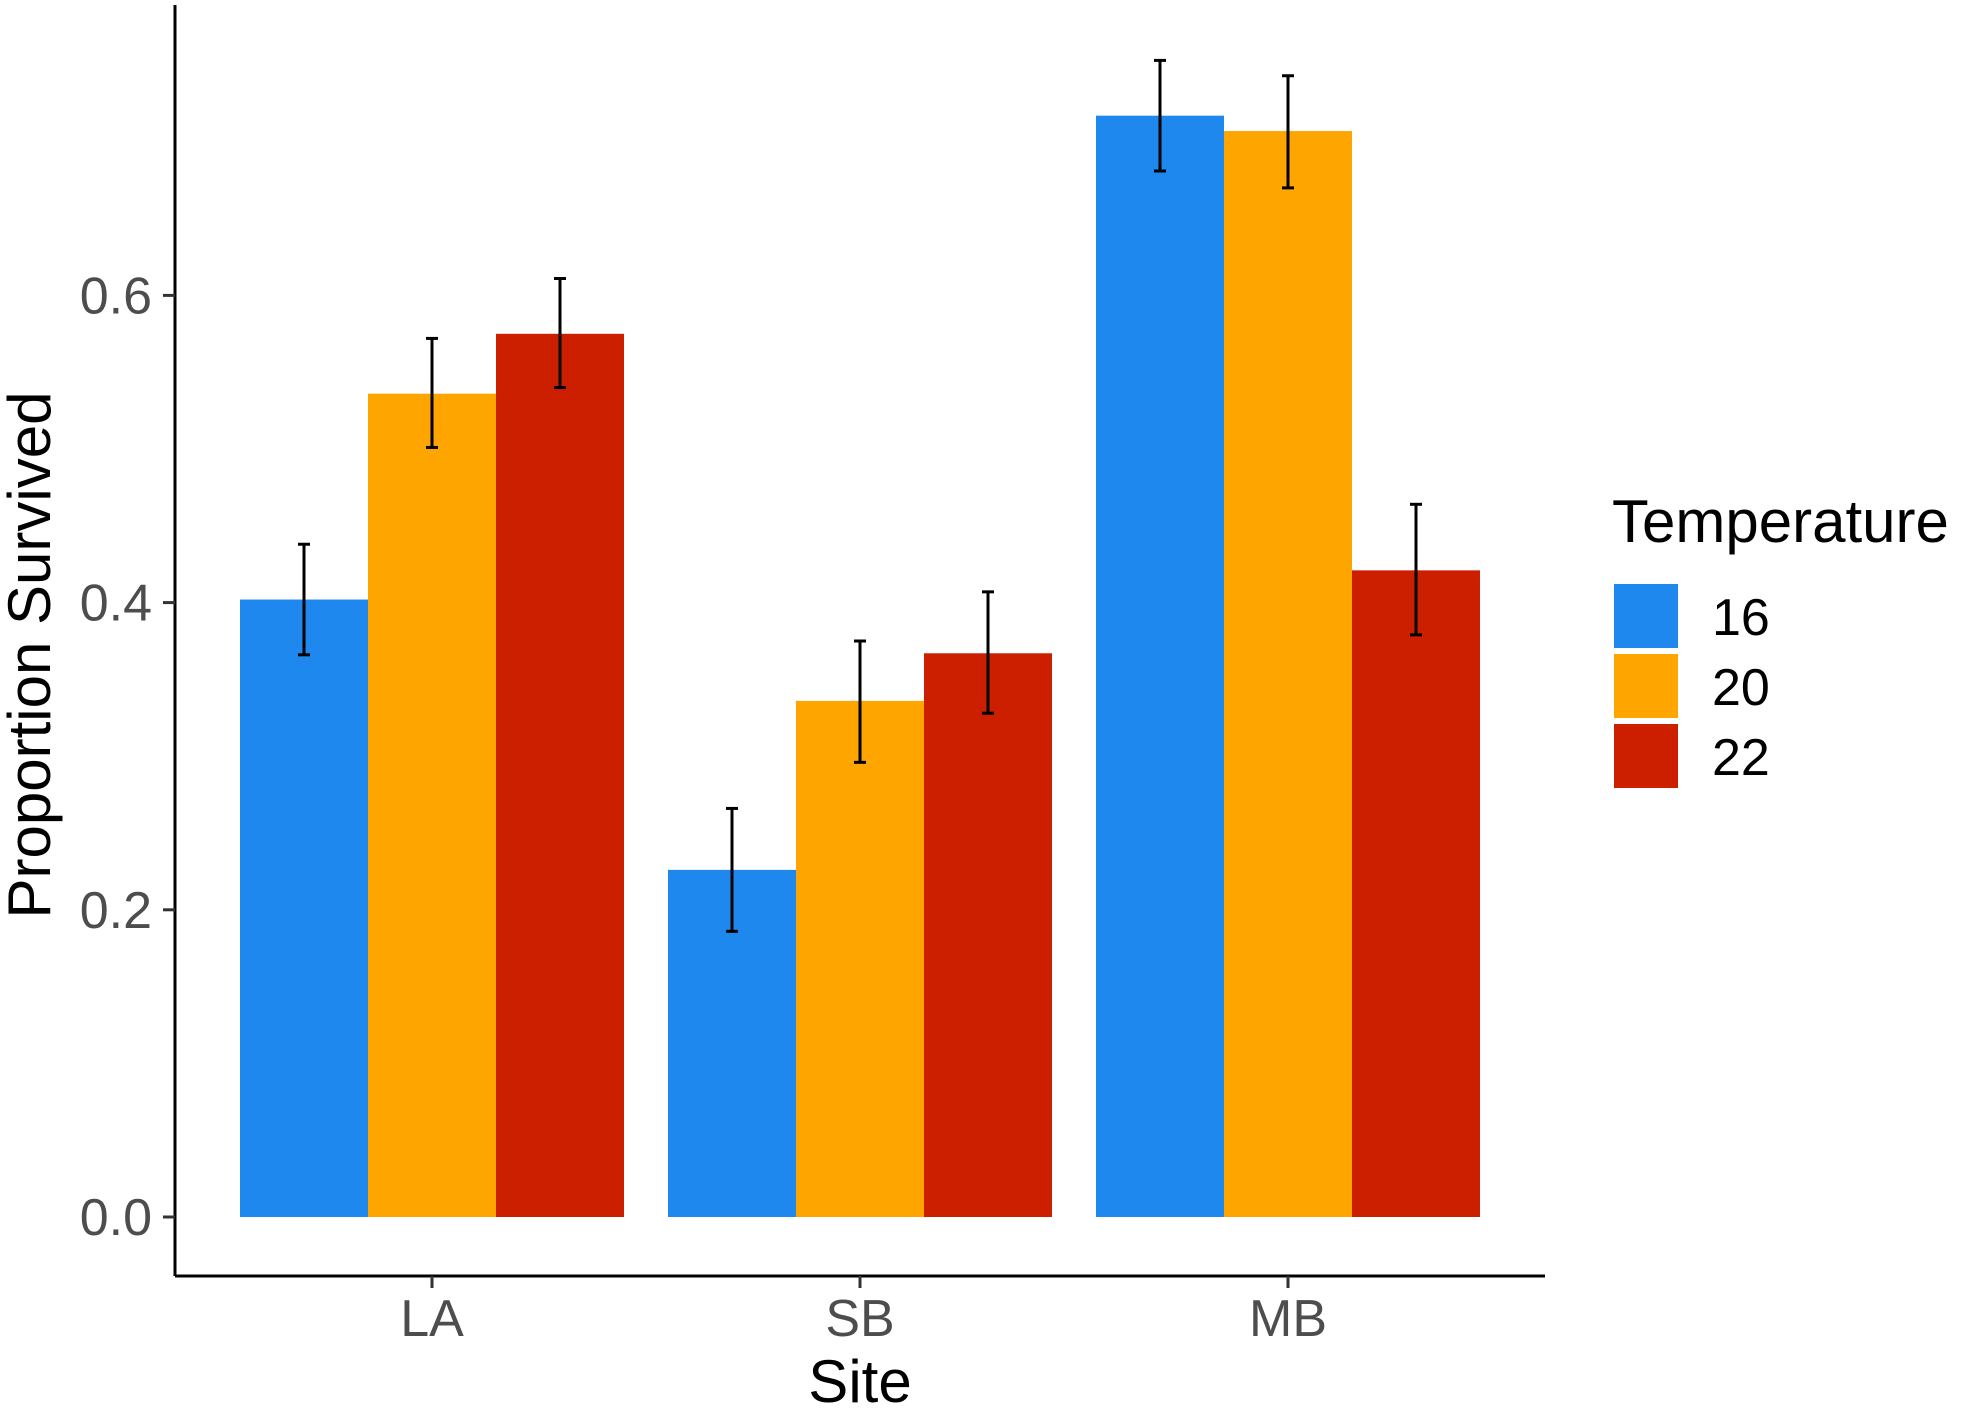 The width and height of the screenshot is (1984, 1411). Describe the element at coordinates (127, 757) in the screenshot. I see `y-ticks-layer: 0.0 0.2 0.4 0.6` at that location.